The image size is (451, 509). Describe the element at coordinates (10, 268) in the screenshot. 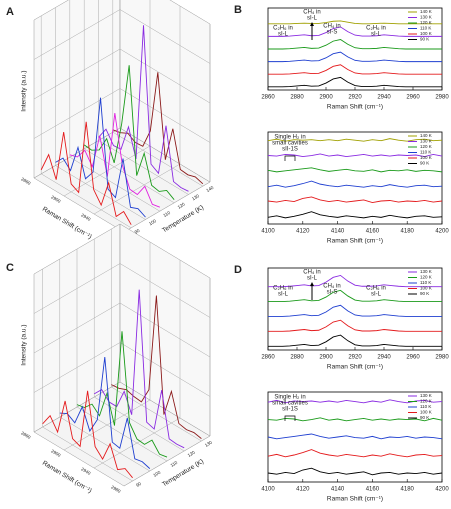

I see `panel-label: C` at that location.